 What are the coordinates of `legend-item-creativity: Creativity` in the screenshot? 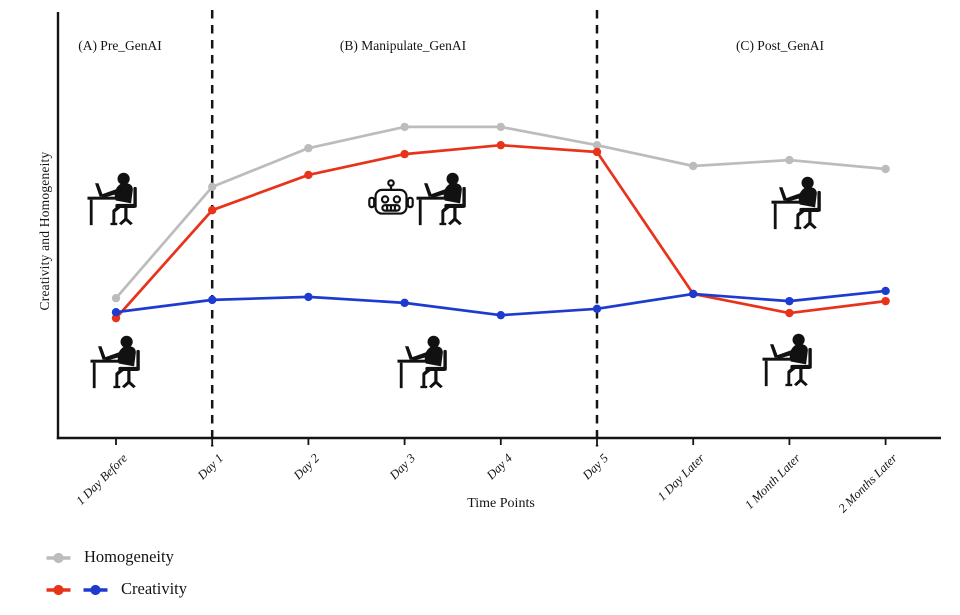 It's located at (116, 589).